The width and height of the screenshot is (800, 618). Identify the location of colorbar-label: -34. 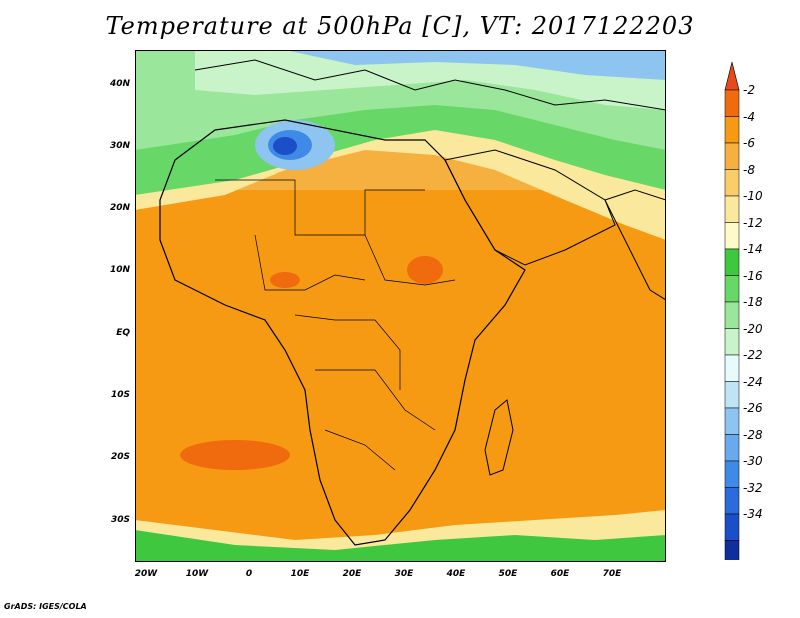
(753, 514).